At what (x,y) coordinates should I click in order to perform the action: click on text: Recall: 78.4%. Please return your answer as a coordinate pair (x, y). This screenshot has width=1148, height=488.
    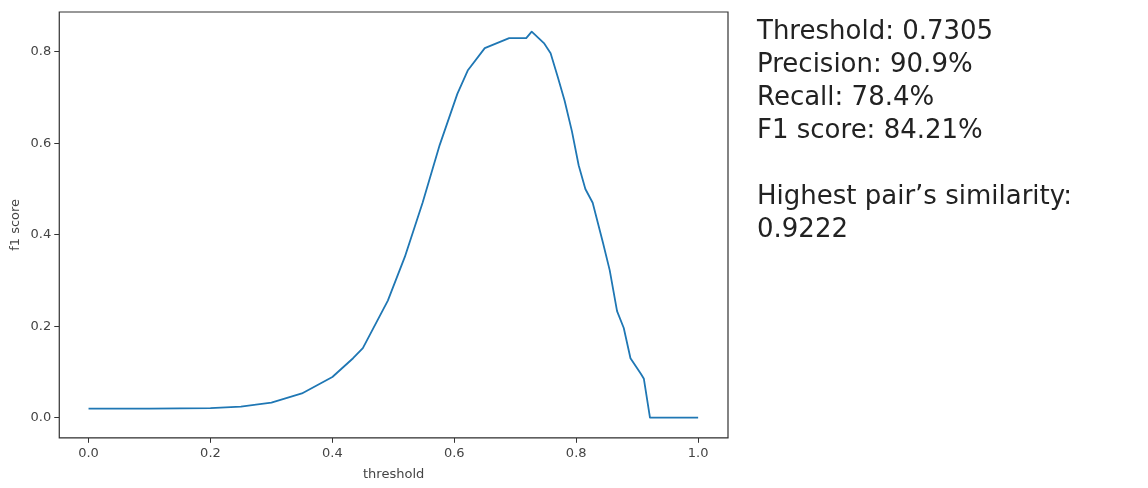
    Looking at the image, I should click on (846, 96).